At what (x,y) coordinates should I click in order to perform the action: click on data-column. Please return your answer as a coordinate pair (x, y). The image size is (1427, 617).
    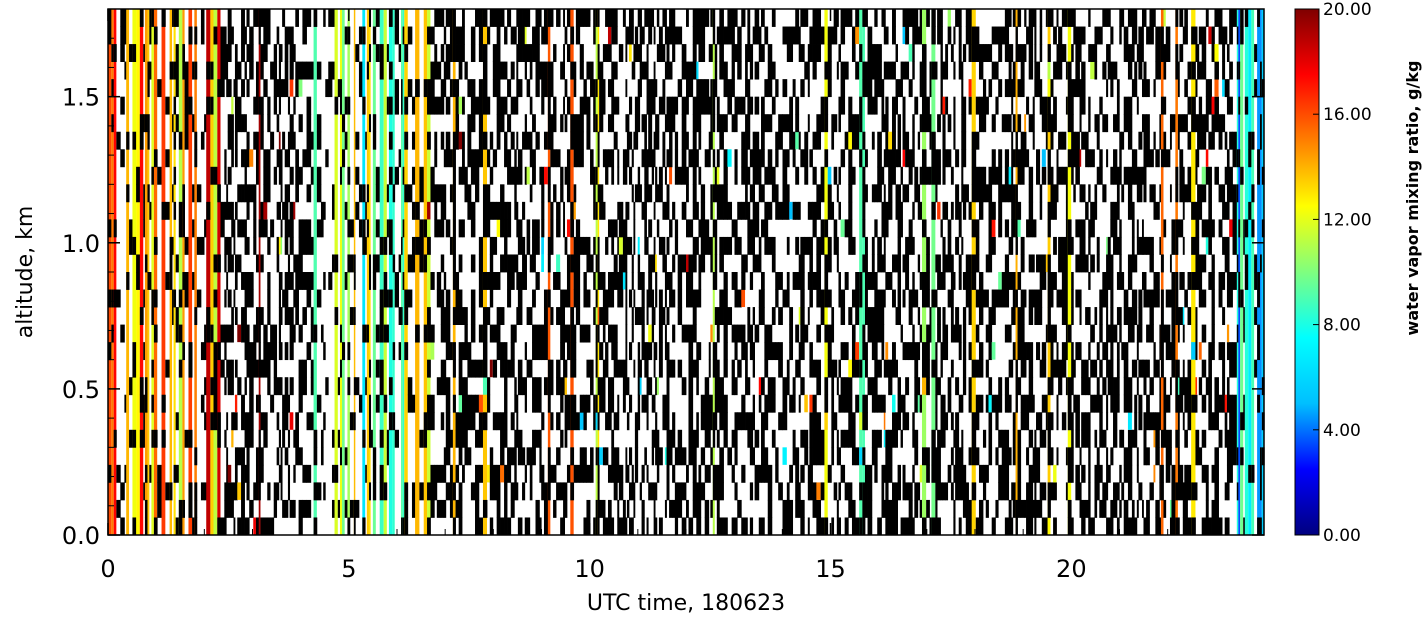
    Looking at the image, I should click on (367, 272).